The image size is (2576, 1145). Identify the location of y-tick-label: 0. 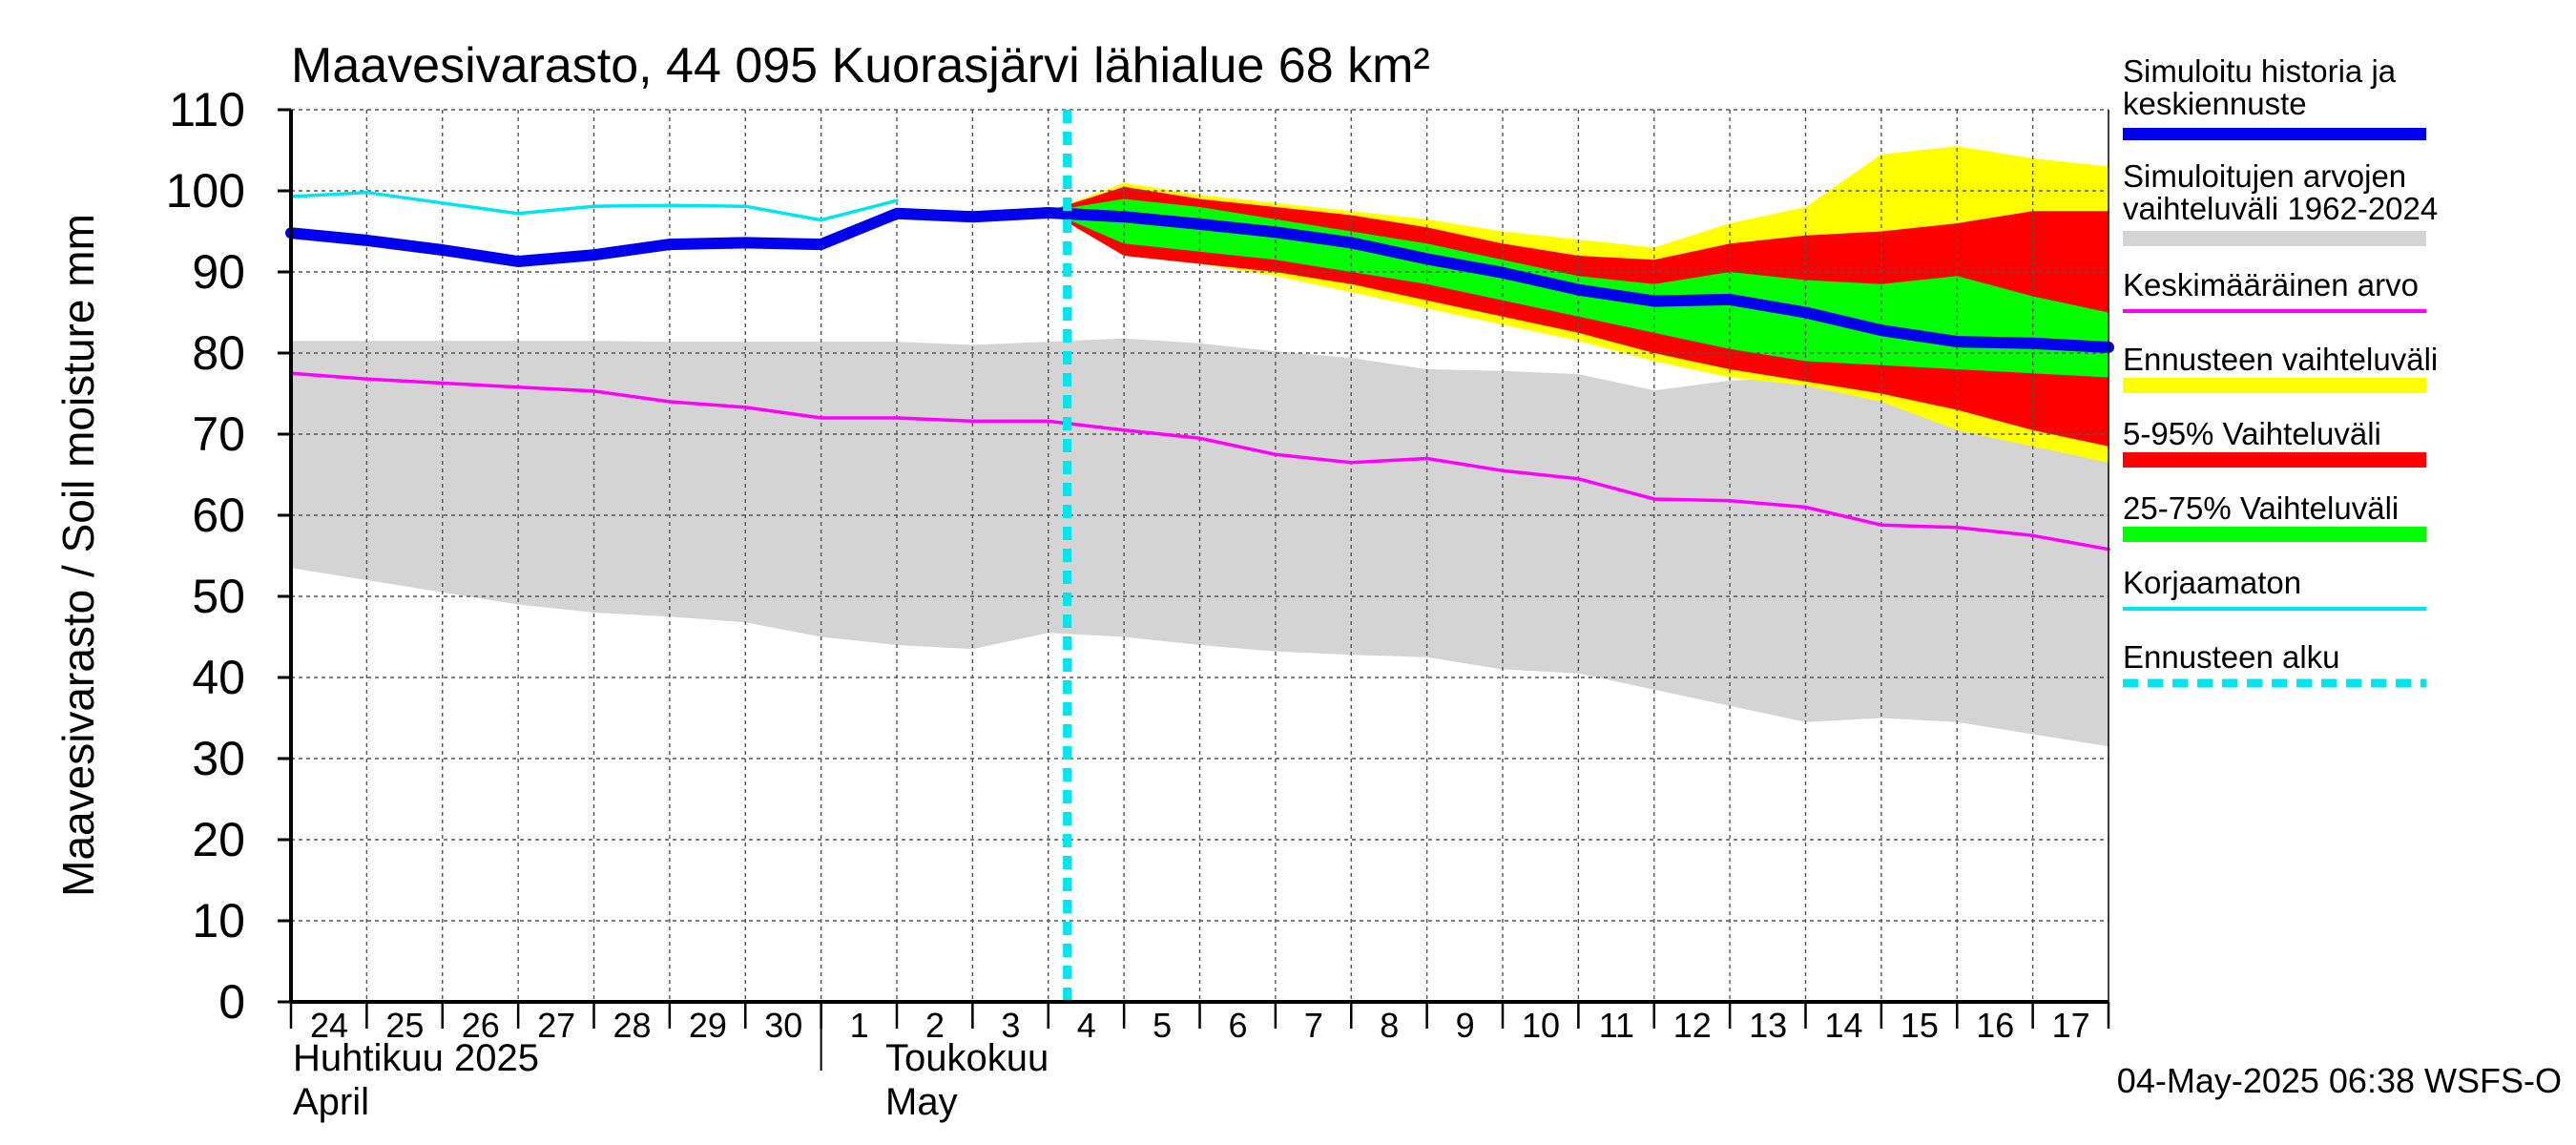
(231, 1002).